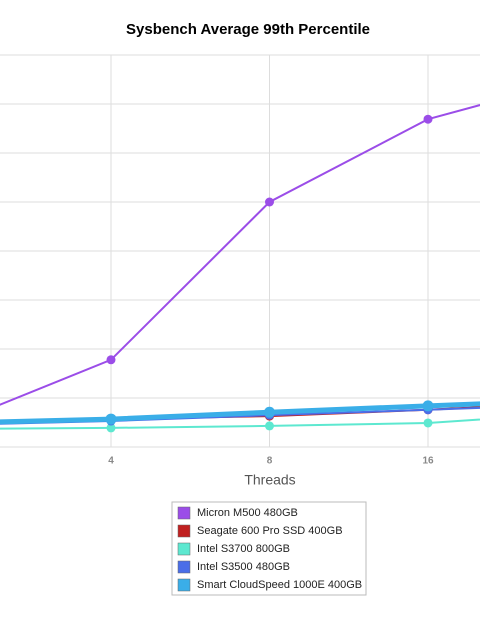  I want to click on legend-label: Smart CloudSpeed 1000E 400GB, so click(279, 585).